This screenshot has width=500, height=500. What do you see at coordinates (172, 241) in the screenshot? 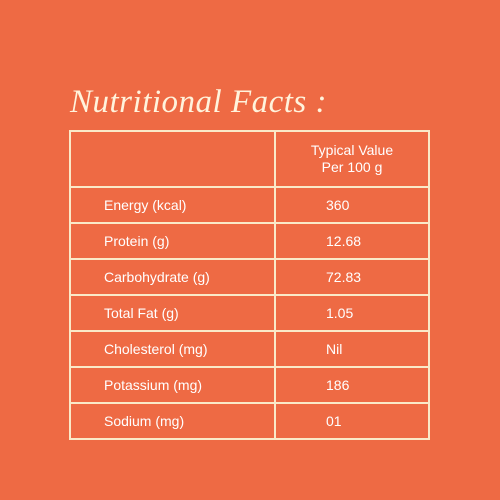
I see `nutrient-name: Protein (g)` at bounding box center [172, 241].